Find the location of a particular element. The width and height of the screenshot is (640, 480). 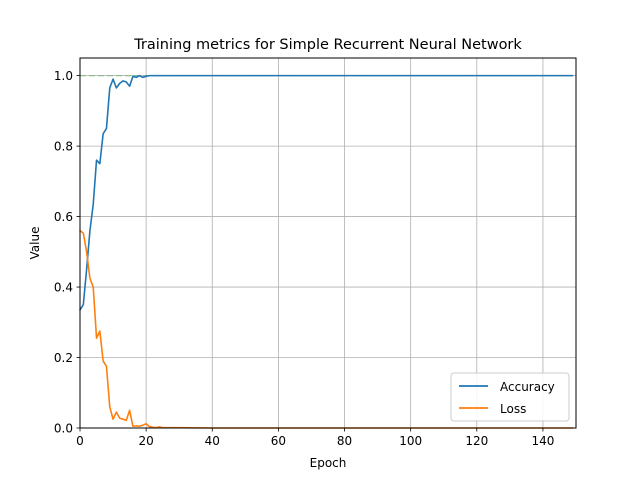

legend: Accuracy Loss is located at coordinates (510, 397).